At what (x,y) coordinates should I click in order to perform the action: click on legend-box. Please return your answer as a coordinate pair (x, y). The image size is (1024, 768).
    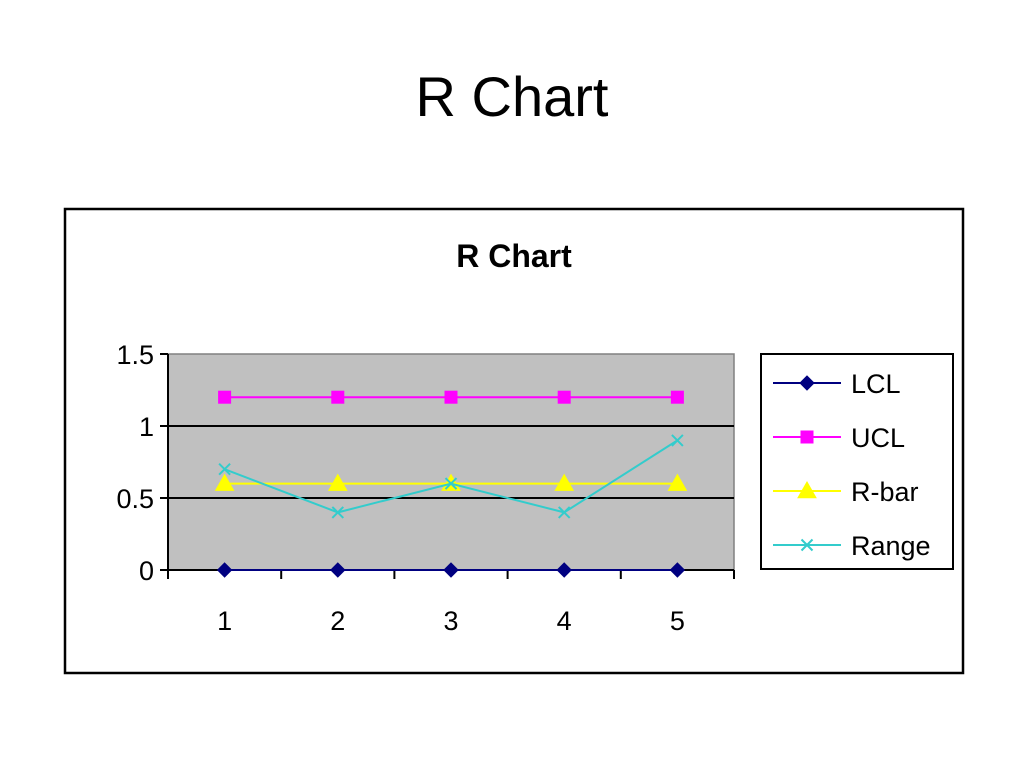
    Looking at the image, I should click on (857, 461).